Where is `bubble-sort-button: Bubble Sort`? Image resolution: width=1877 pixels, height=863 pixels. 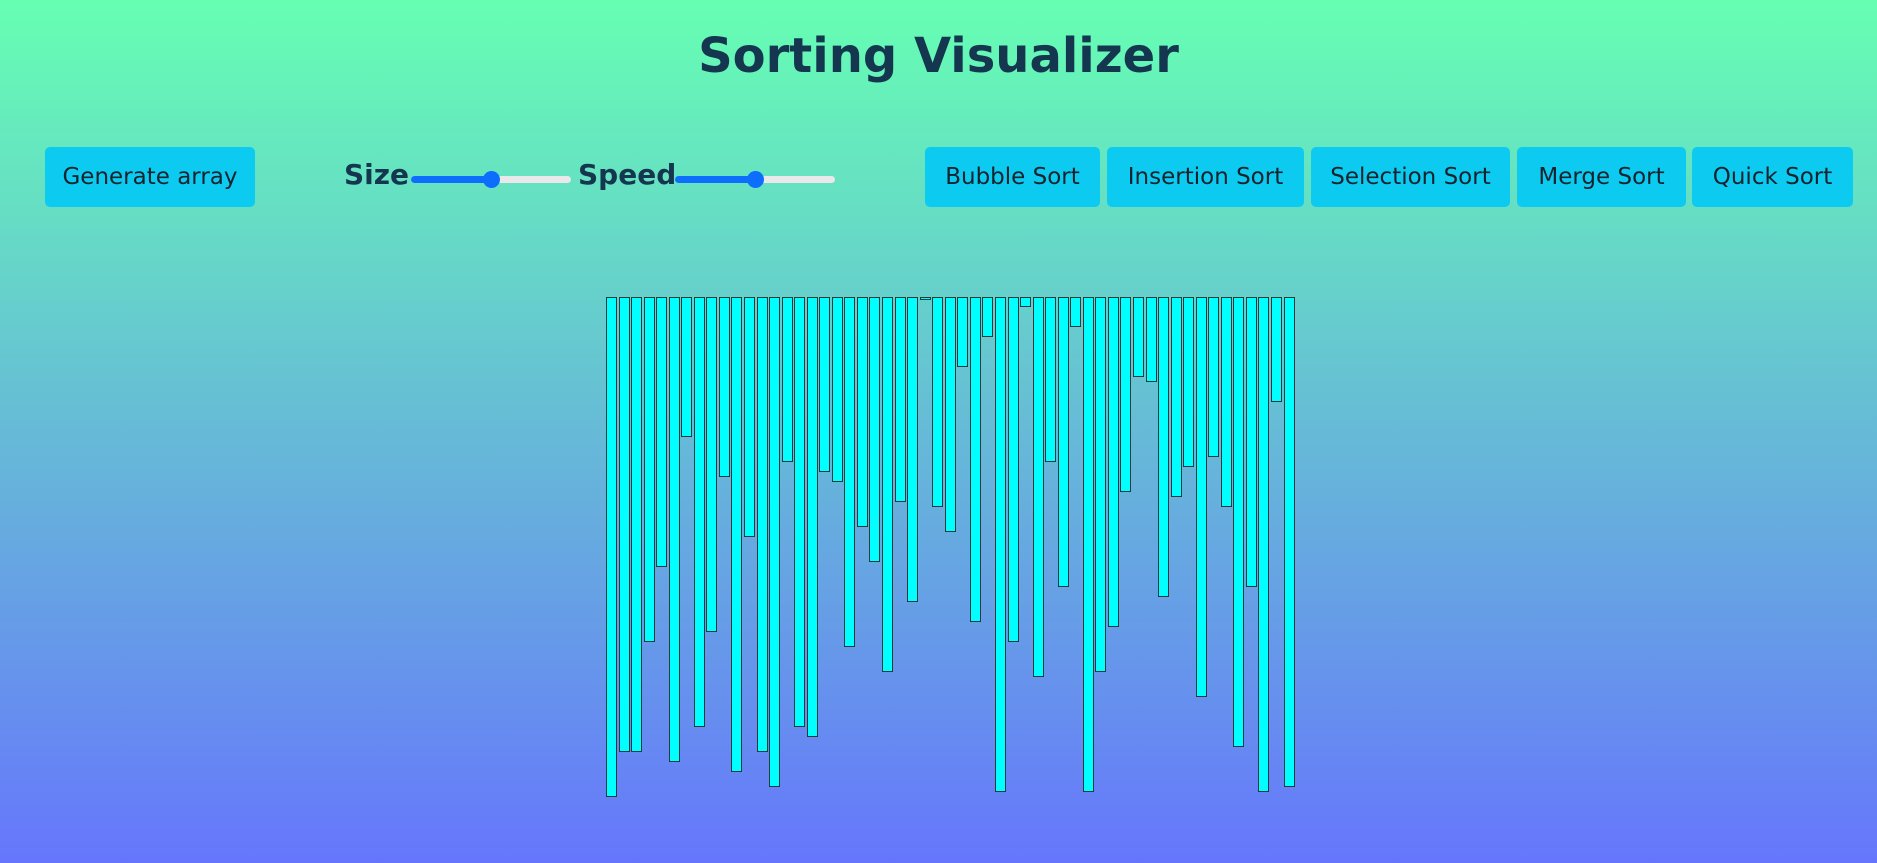
bubble-sort-button: Bubble Sort is located at coordinates (1012, 177).